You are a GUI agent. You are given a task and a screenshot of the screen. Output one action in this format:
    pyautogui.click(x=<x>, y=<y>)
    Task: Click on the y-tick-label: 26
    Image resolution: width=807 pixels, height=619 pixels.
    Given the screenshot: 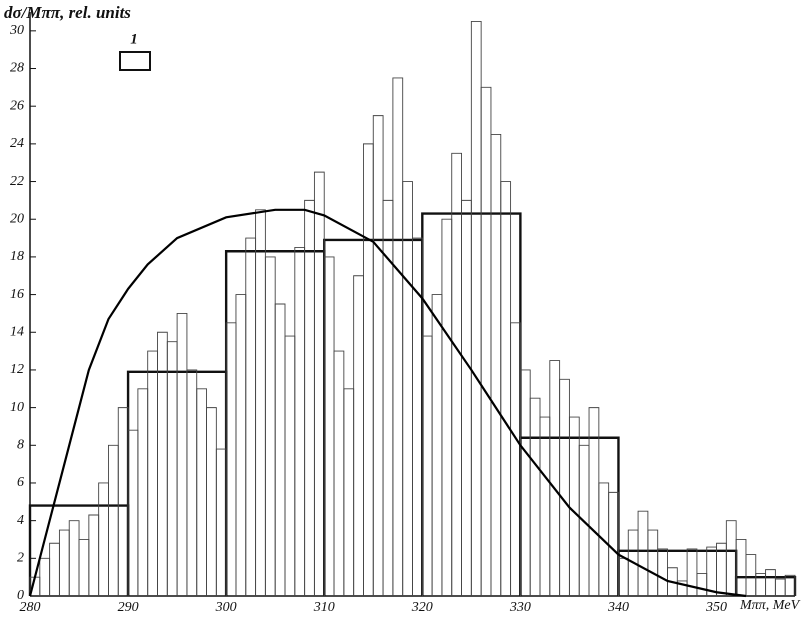 What is the action you would take?
    pyautogui.click(x=17, y=105)
    